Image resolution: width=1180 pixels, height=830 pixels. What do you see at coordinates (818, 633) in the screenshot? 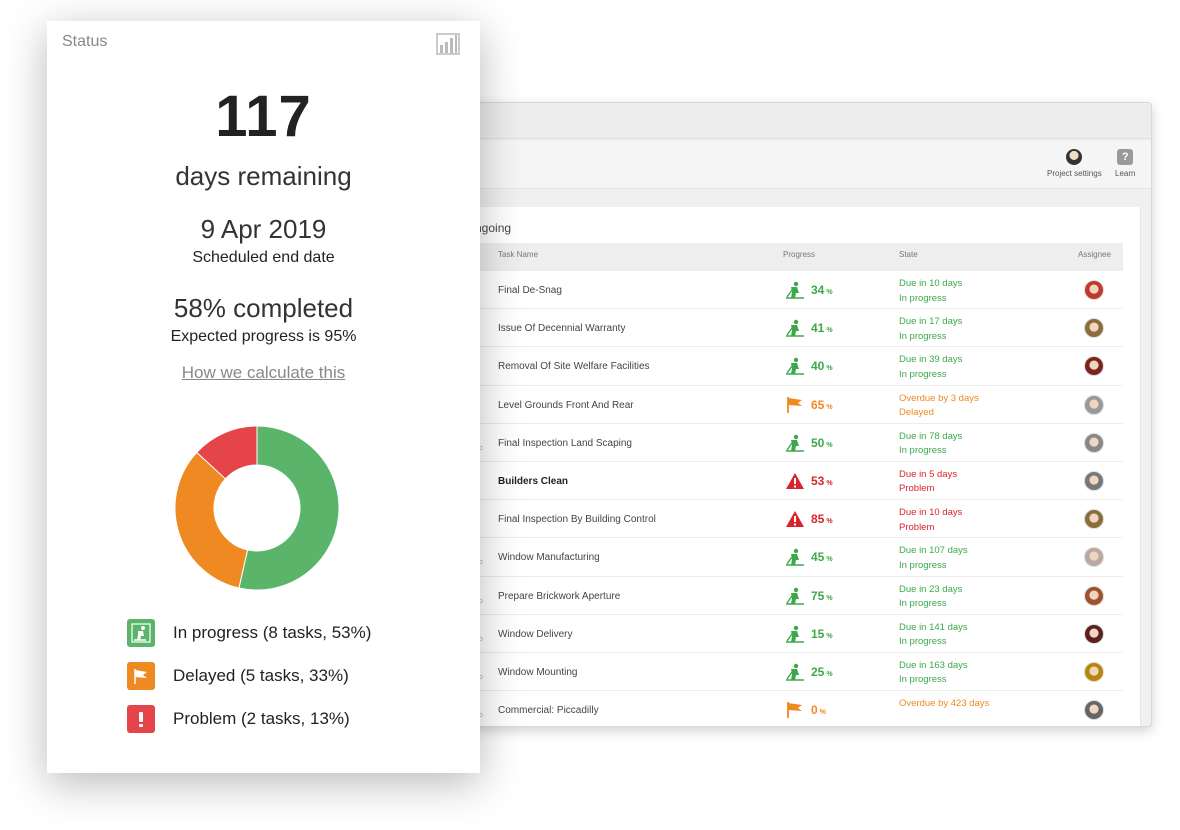
I see `progress-value: 15` at bounding box center [818, 633].